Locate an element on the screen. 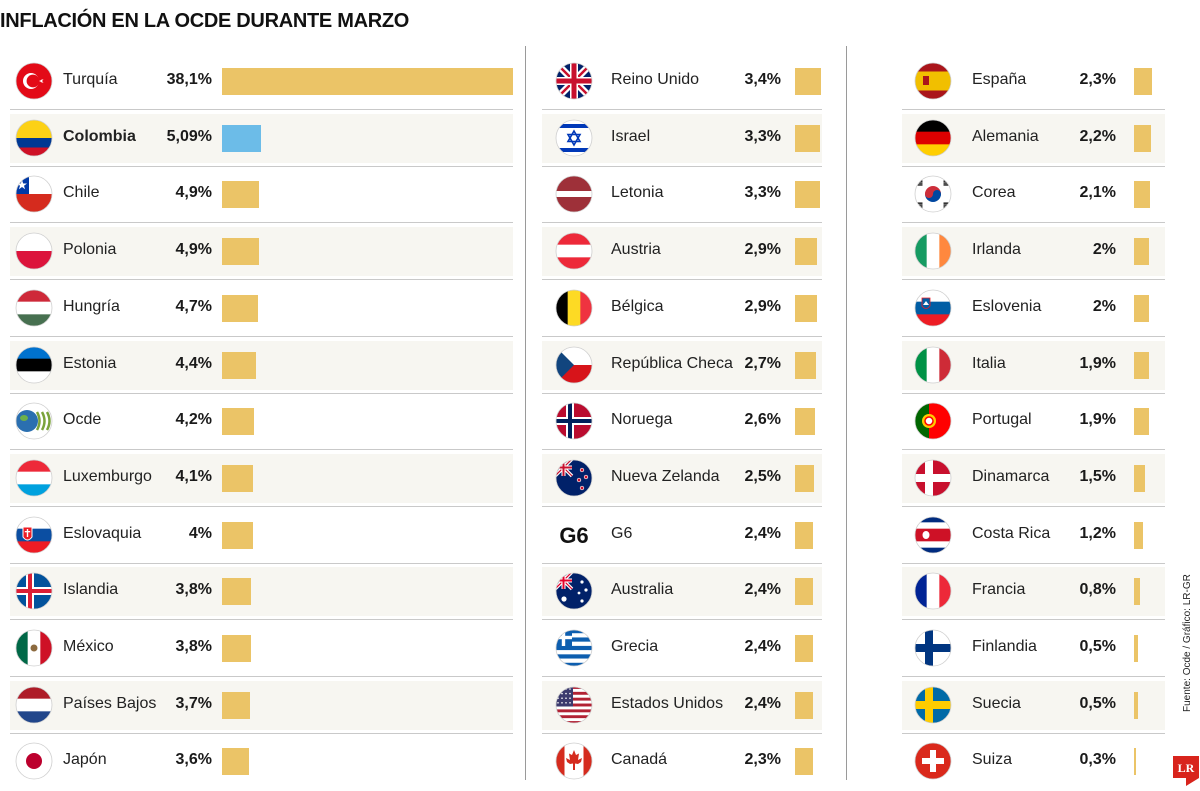 The width and height of the screenshot is (1200, 791). bar-row: Israel 3,3% is located at coordinates (682, 138).